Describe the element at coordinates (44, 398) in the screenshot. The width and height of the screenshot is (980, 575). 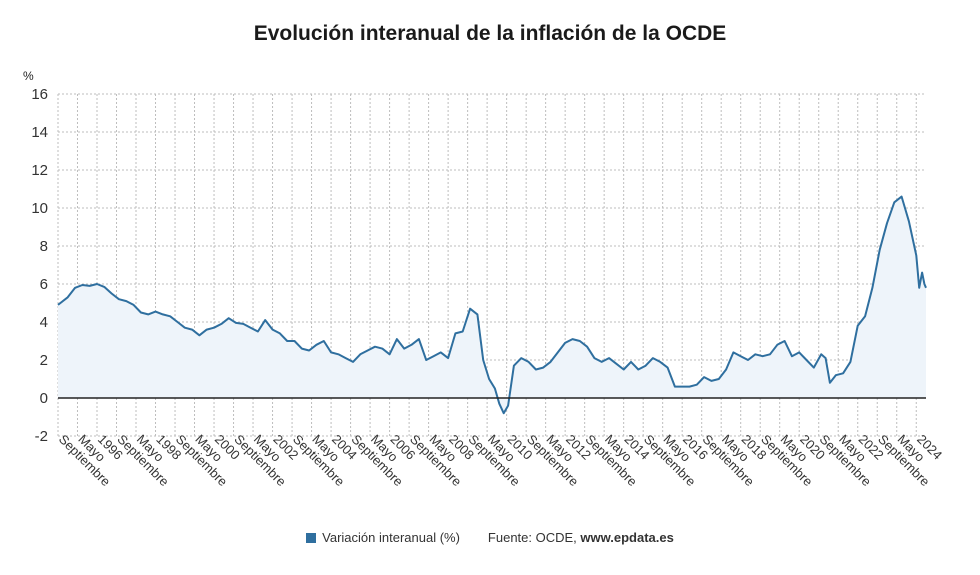
I see `y-tick-label: 0` at that location.